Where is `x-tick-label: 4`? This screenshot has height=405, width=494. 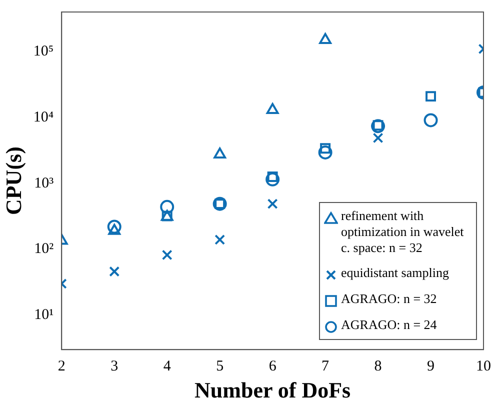
x-tick-label: 4 is located at coordinates (167, 366).